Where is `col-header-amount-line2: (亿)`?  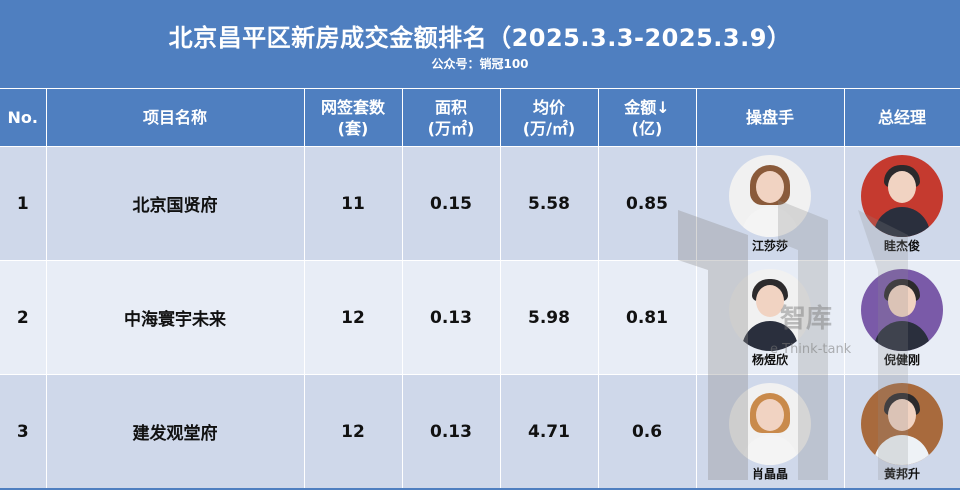 col-header-amount-line2: (亿) is located at coordinates (647, 128).